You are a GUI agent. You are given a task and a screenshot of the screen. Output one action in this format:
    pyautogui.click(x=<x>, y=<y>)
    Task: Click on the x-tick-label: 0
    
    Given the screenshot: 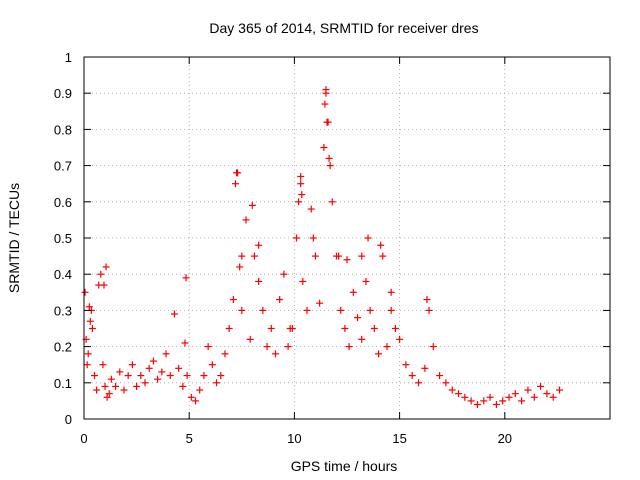 What is the action you would take?
    pyautogui.click(x=83, y=438)
    